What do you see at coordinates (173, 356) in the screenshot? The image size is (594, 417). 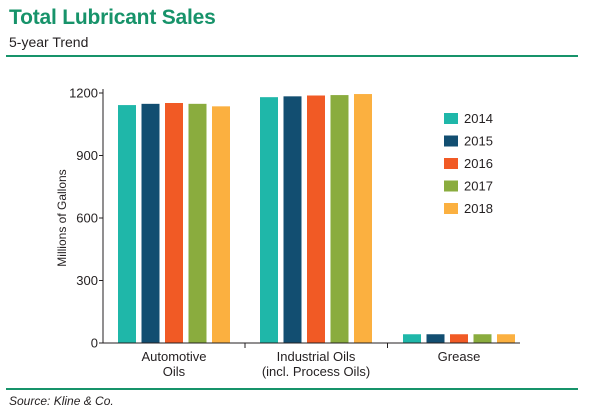 I see `x-tick-label: Automotive` at bounding box center [173, 356].